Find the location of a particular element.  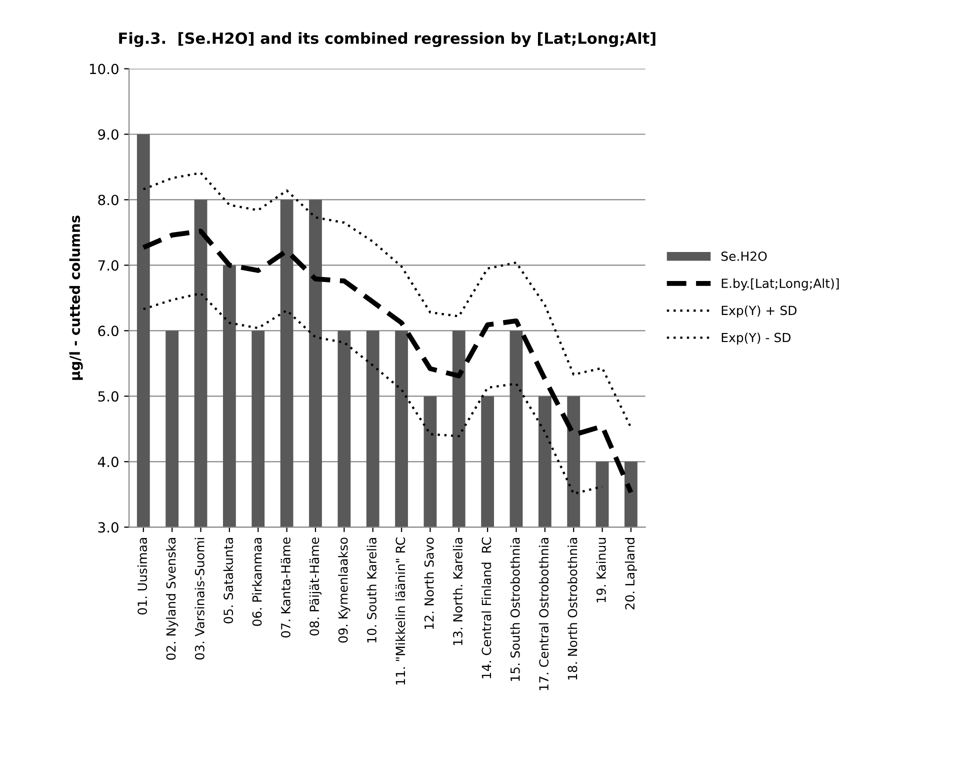

x-tick-label: 17. Central Ostrobothnia is located at coordinates (543, 614).